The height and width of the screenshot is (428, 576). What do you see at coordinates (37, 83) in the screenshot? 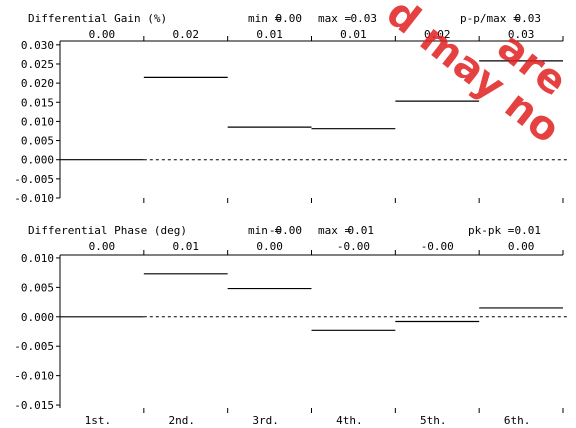
I see `y-tick-label: 0.020` at bounding box center [37, 83].